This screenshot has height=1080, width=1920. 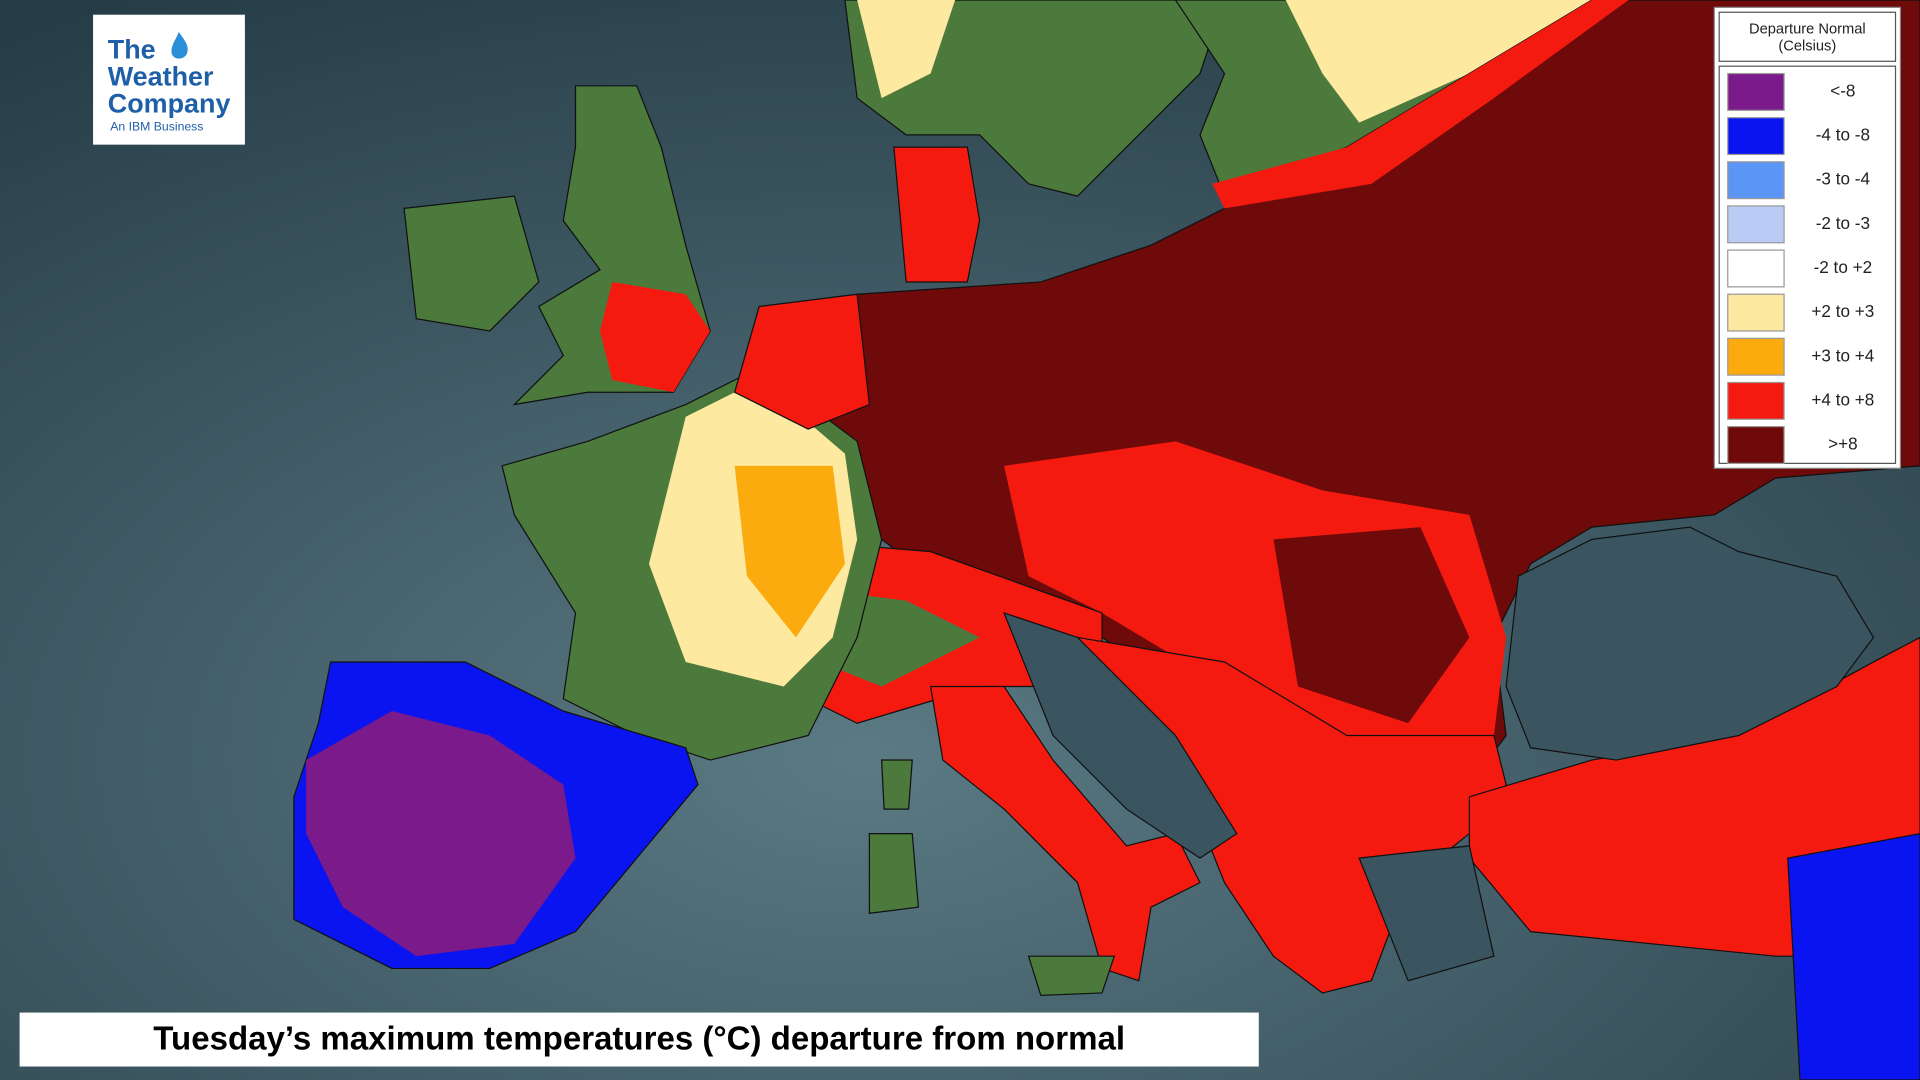 I want to click on legend-label: +3 to +4, so click(x=1842, y=355).